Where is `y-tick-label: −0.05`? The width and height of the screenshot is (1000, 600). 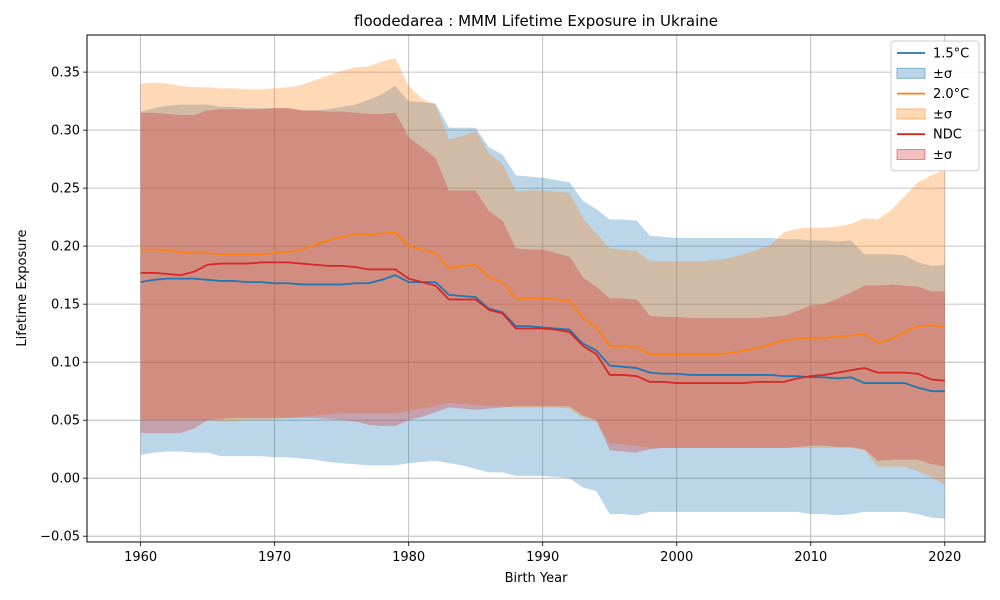
y-tick-label: −0.05 is located at coordinates (60, 537).